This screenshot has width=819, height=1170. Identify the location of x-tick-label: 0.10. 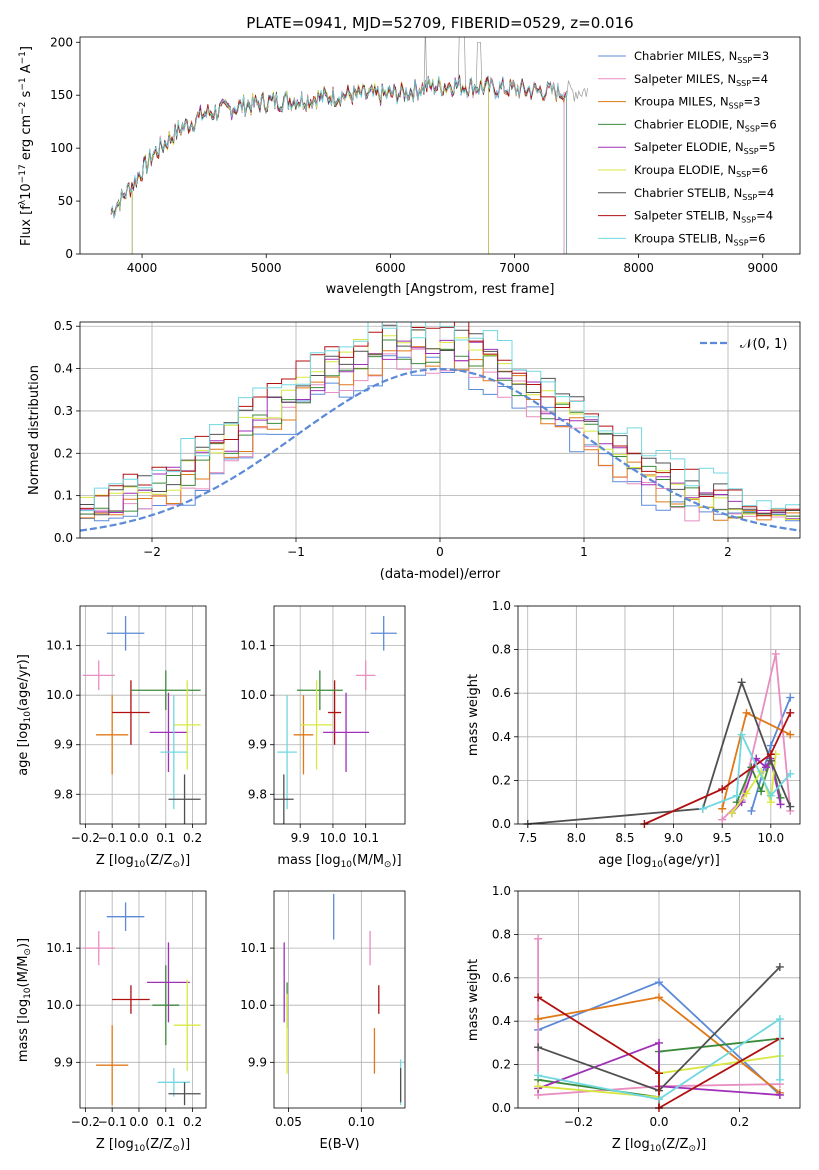
(361, 1122).